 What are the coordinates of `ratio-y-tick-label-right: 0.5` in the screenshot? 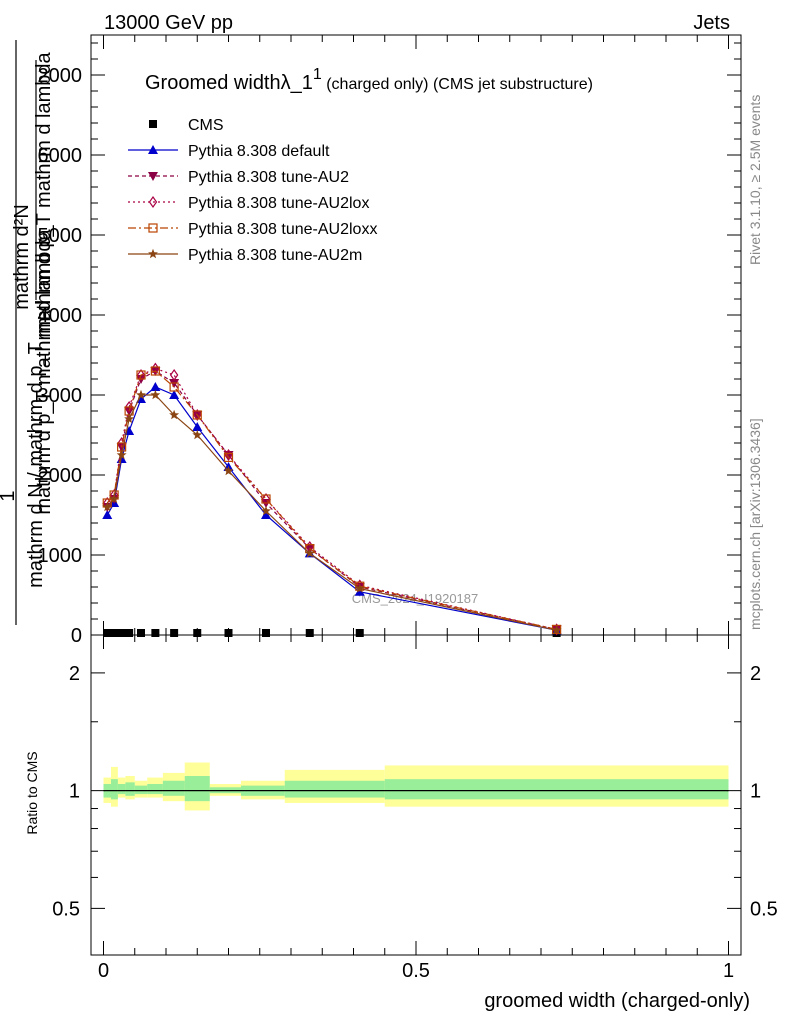 It's located at (764, 909).